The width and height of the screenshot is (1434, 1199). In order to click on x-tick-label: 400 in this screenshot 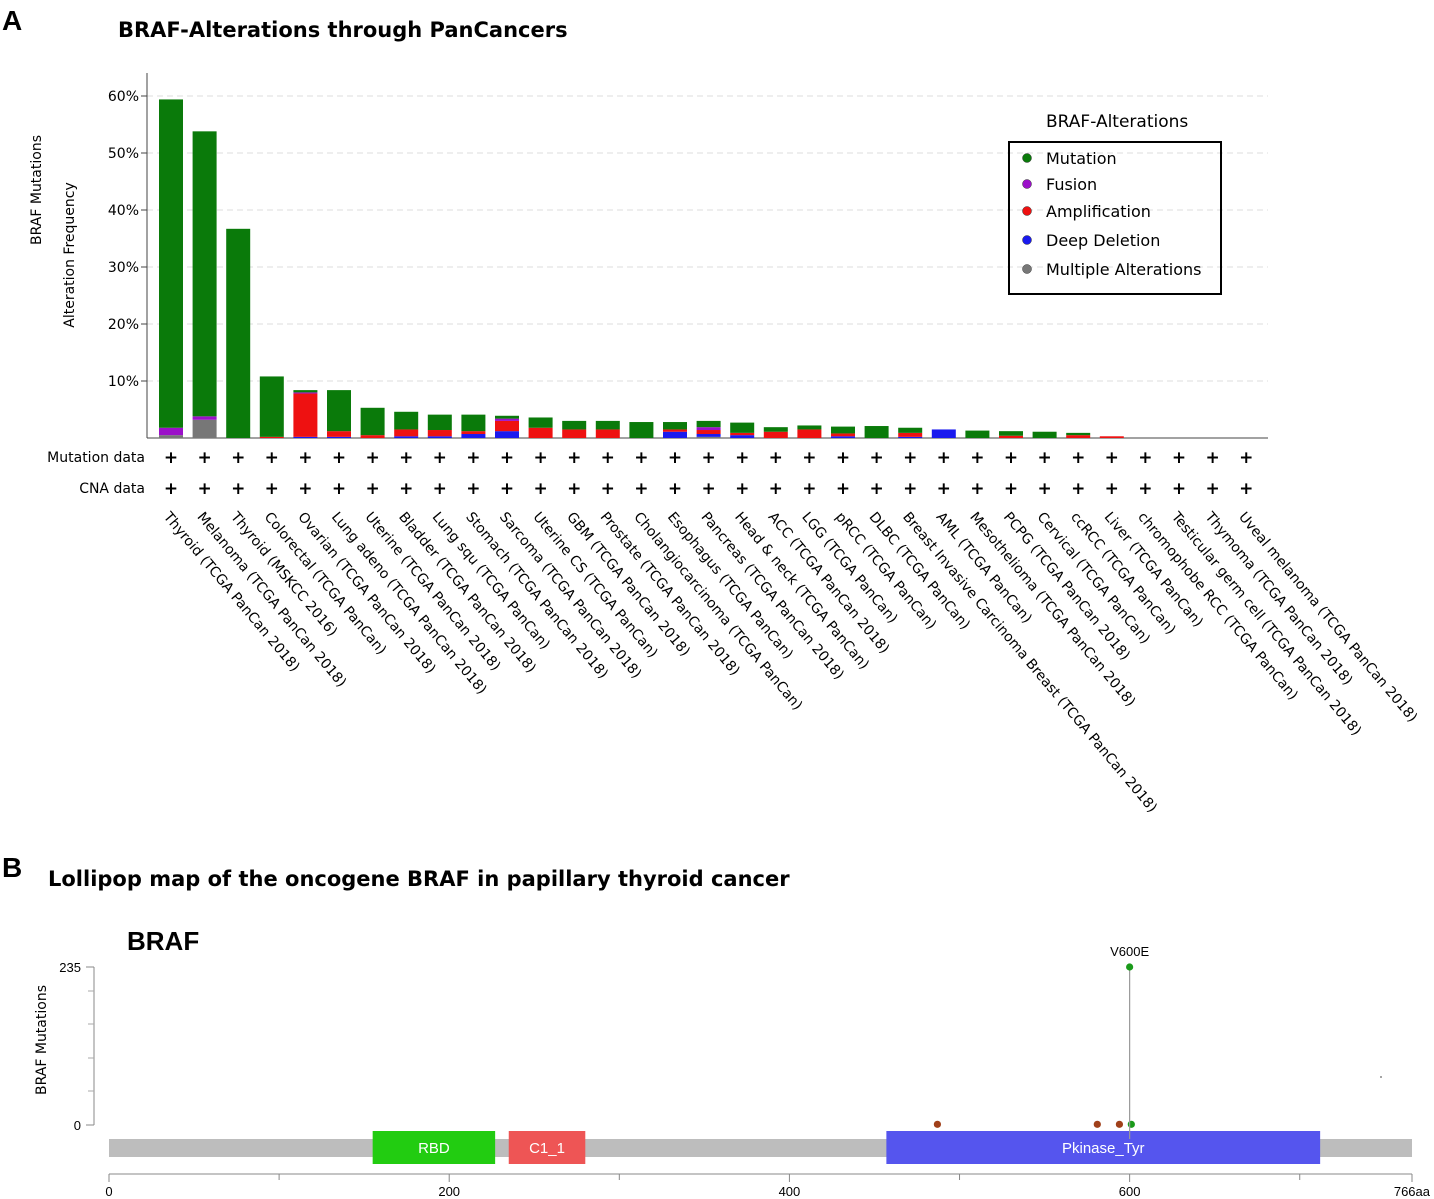, I will do `click(790, 1191)`.